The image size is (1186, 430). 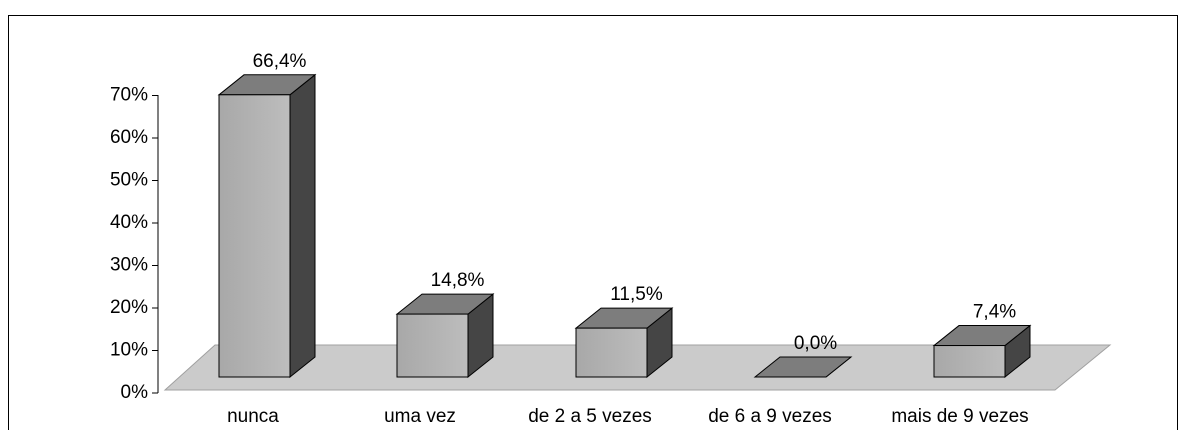 I want to click on x-tick-label: nunca, so click(x=253, y=416).